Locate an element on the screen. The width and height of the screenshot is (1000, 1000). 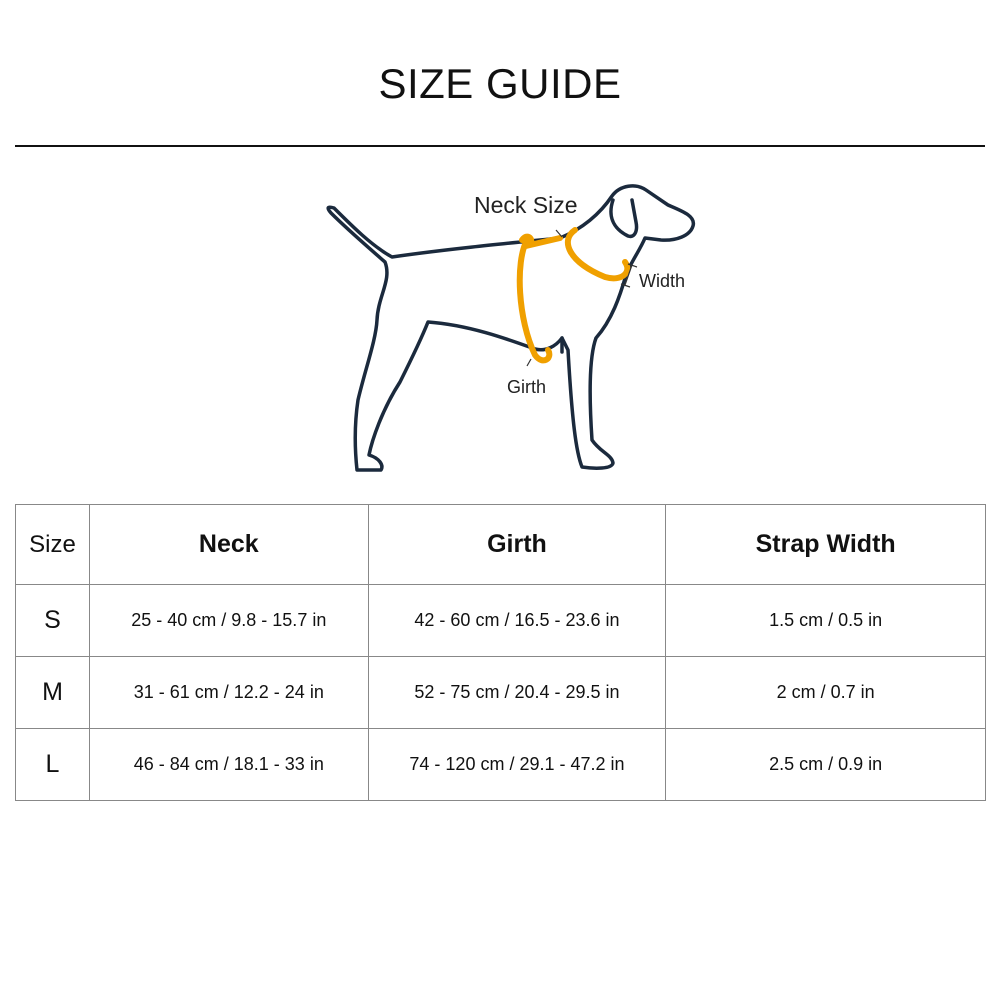
neck-size-label: Neck Size is located at coordinates (526, 205).